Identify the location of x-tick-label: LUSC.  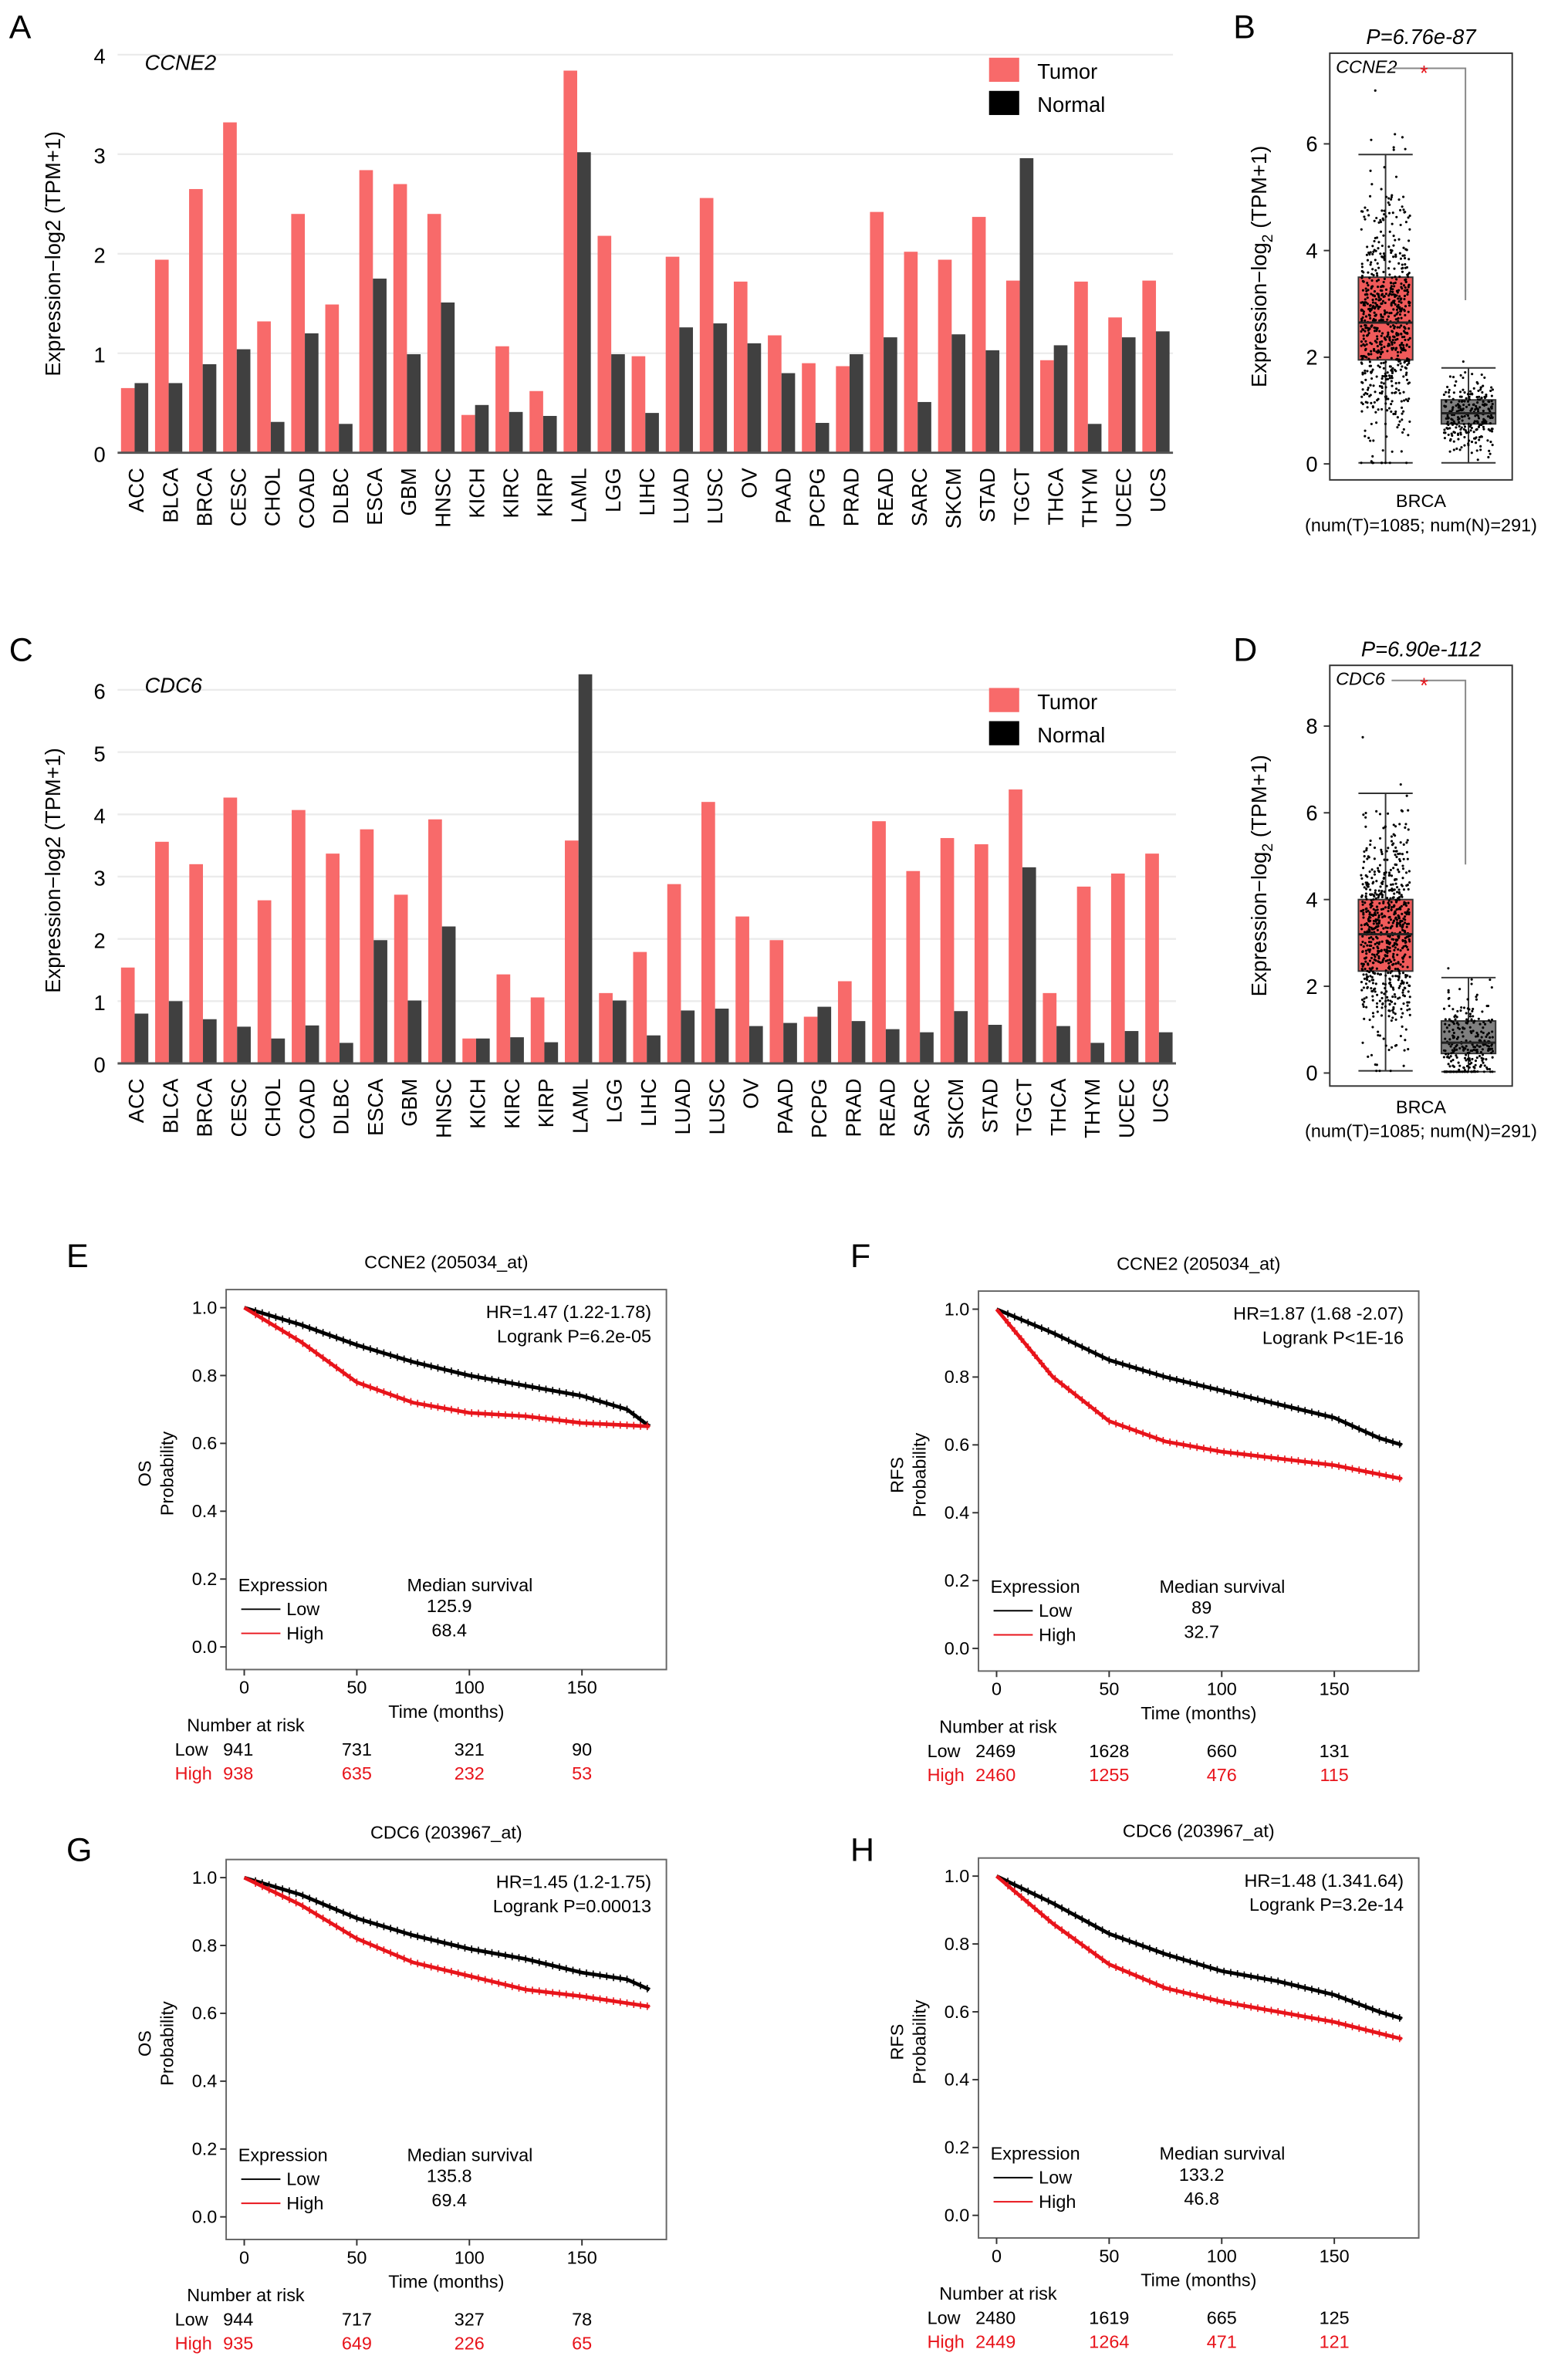
(715, 496).